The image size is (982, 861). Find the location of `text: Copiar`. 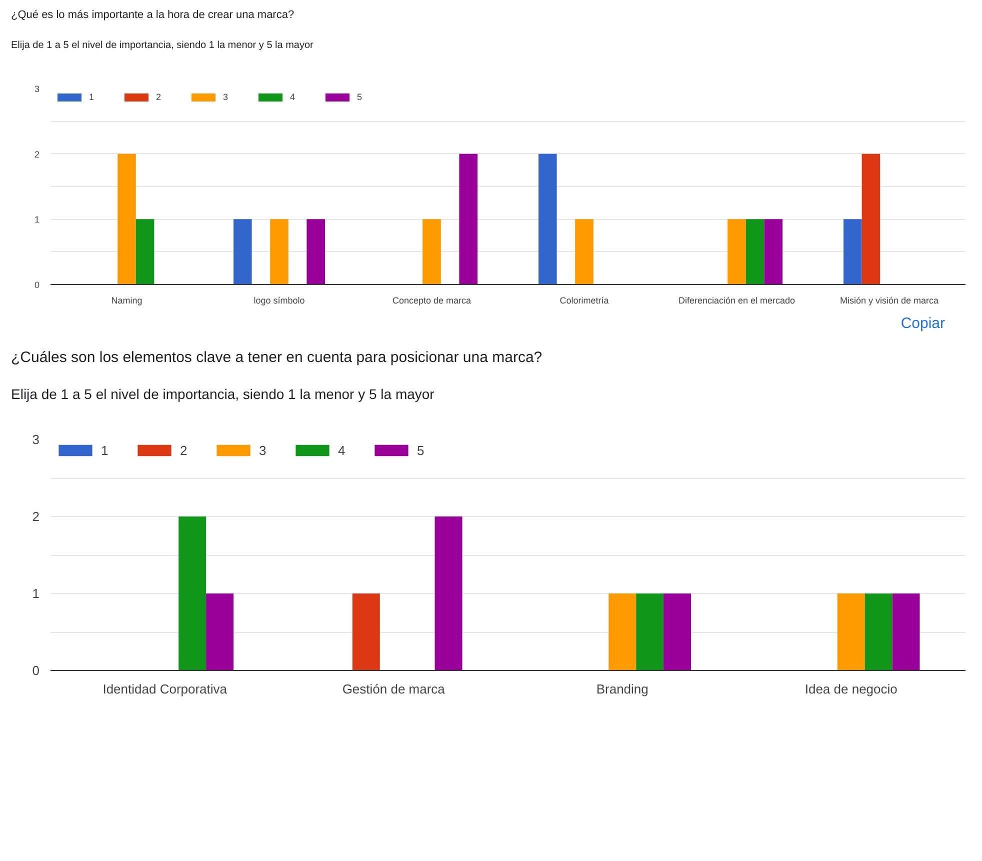

text: Copiar is located at coordinates (922, 324).